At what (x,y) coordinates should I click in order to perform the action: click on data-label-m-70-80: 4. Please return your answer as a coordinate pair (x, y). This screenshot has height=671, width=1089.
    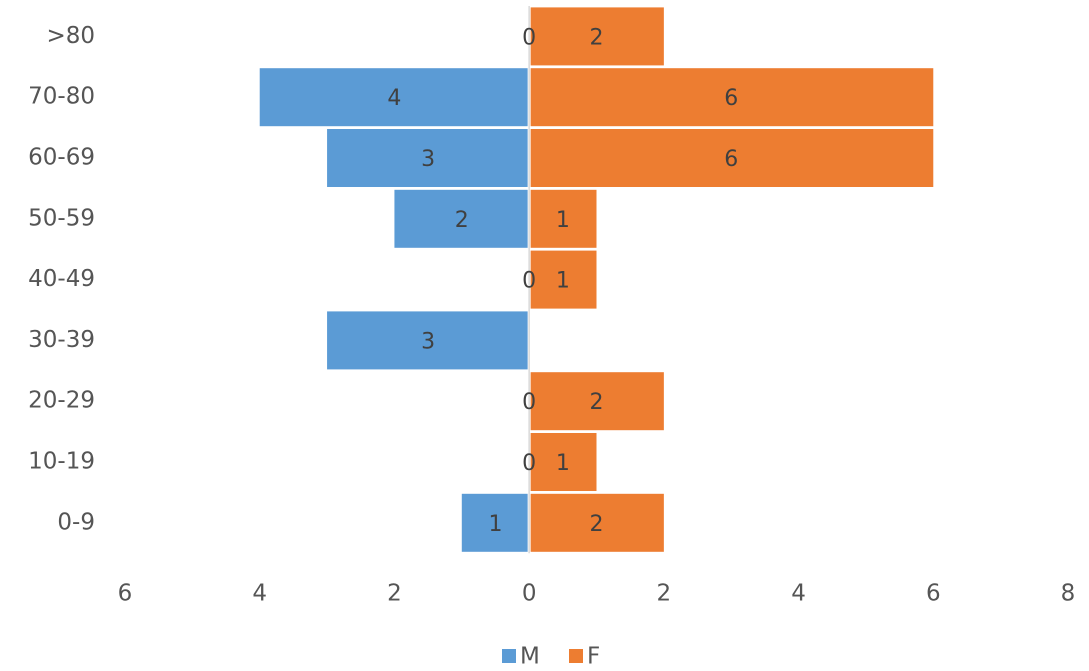
    Looking at the image, I should click on (394, 98).